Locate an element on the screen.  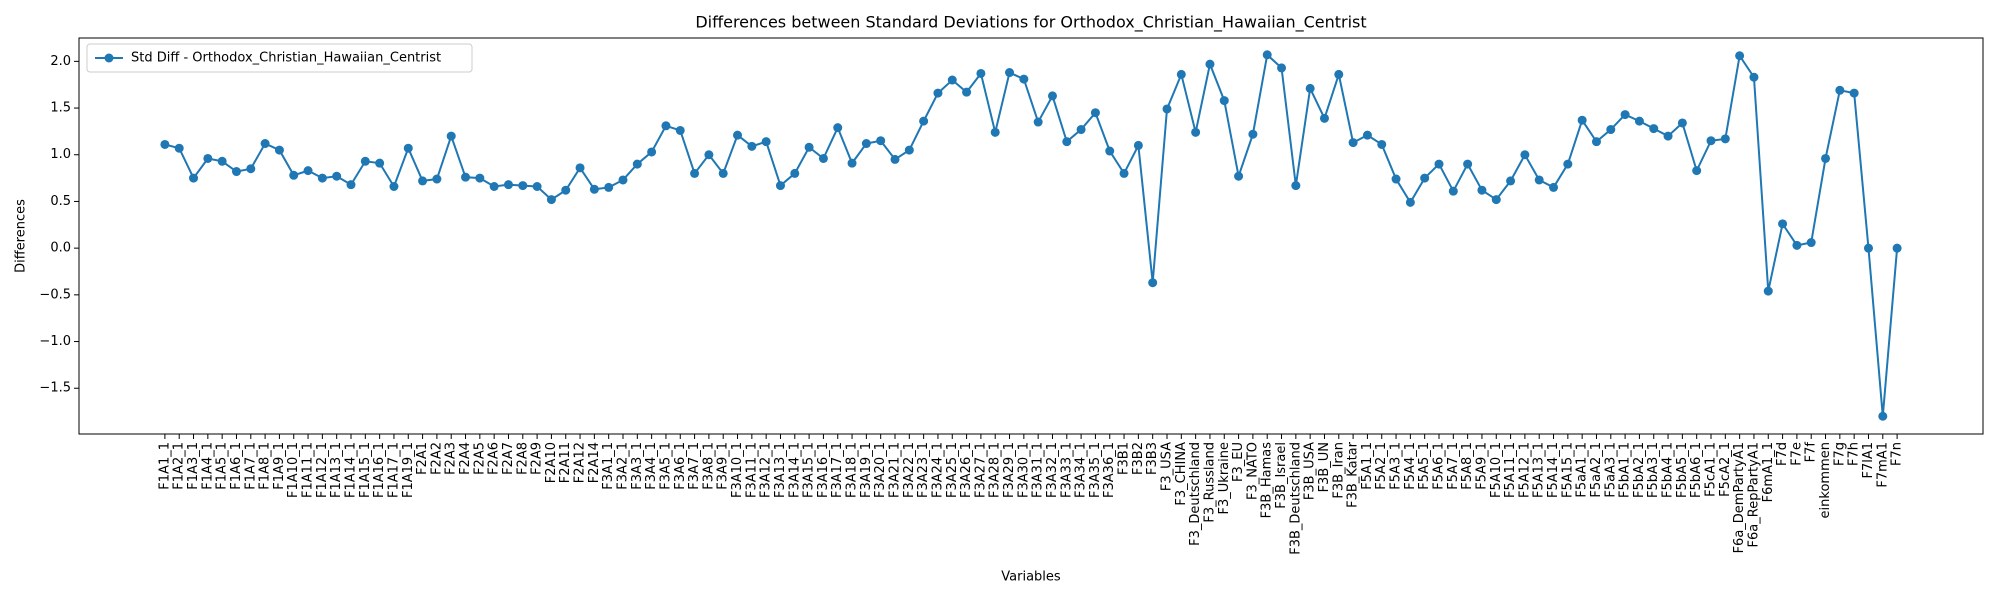
x-tick-label: F1A8_1 is located at coordinates (265, 466).